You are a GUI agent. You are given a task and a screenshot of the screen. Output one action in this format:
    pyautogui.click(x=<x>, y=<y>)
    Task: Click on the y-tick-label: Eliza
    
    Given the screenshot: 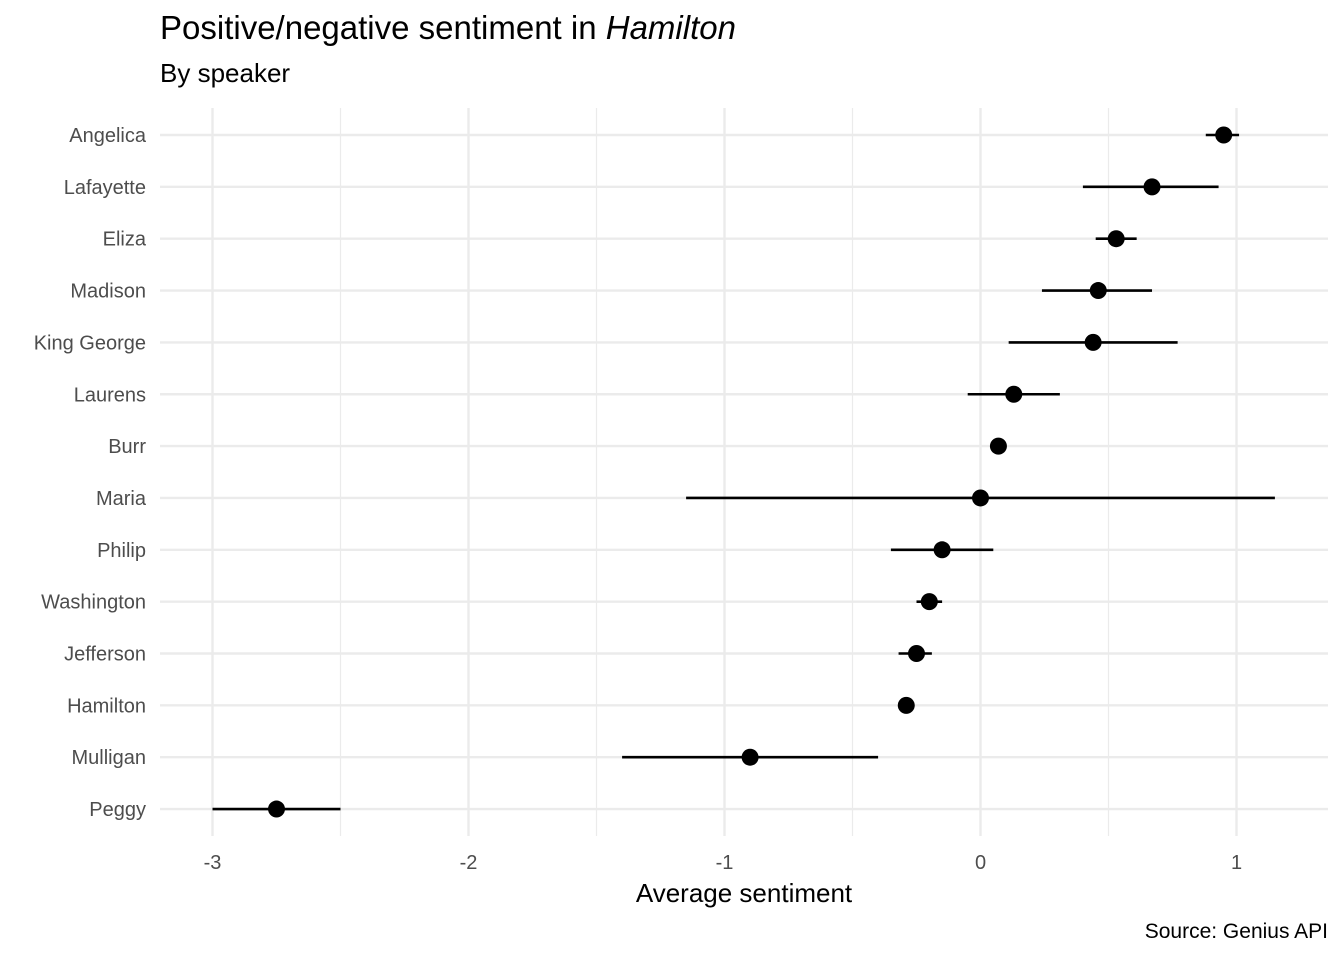 What is the action you would take?
    pyautogui.click(x=125, y=240)
    